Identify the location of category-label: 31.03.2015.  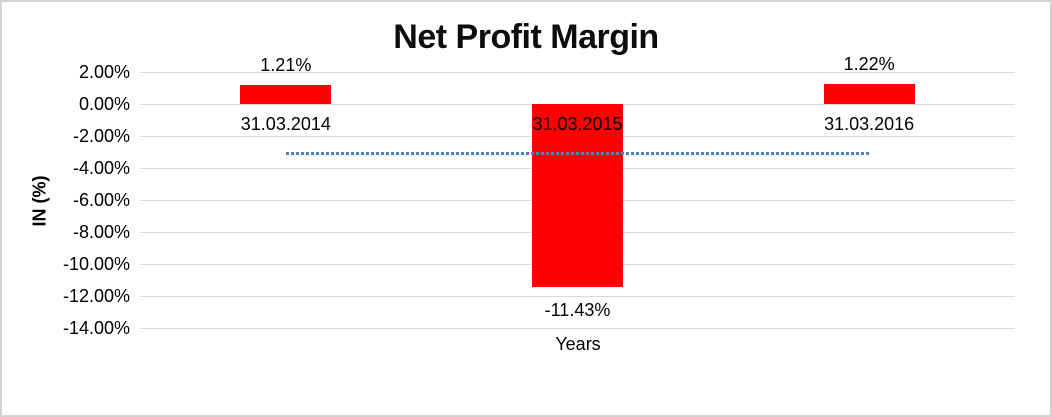
(577, 124).